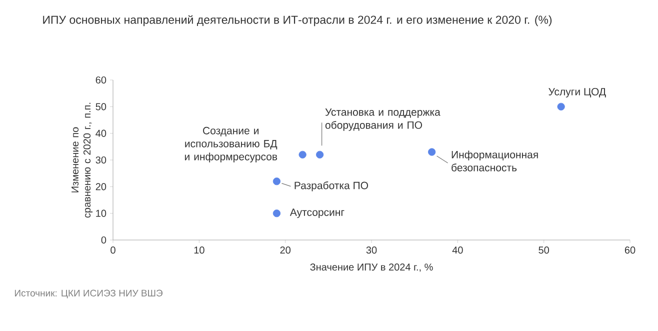 Image resolution: width=658 pixels, height=331 pixels. What do you see at coordinates (371, 250) in the screenshot?
I see `x-tick-label: 30` at bounding box center [371, 250].